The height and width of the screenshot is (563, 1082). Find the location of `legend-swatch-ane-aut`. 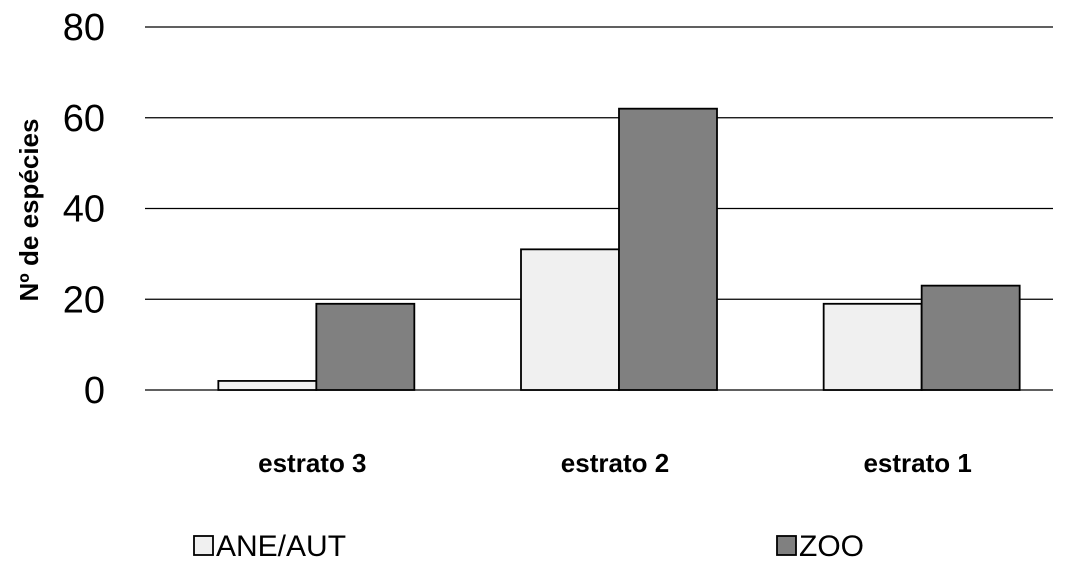

legend-swatch-ane-aut is located at coordinates (203, 545).